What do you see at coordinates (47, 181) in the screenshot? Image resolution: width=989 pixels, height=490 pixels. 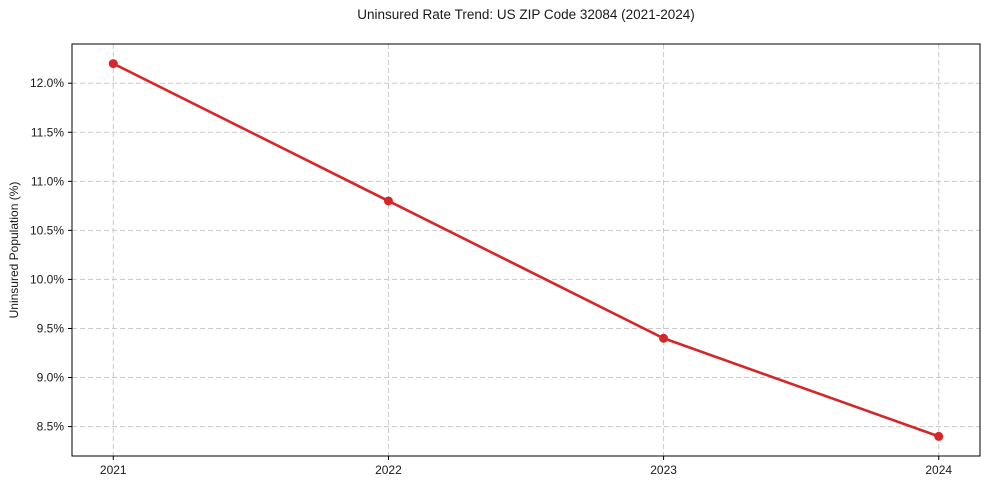 I see `y-axis-tick-label: 11.0%` at bounding box center [47, 181].